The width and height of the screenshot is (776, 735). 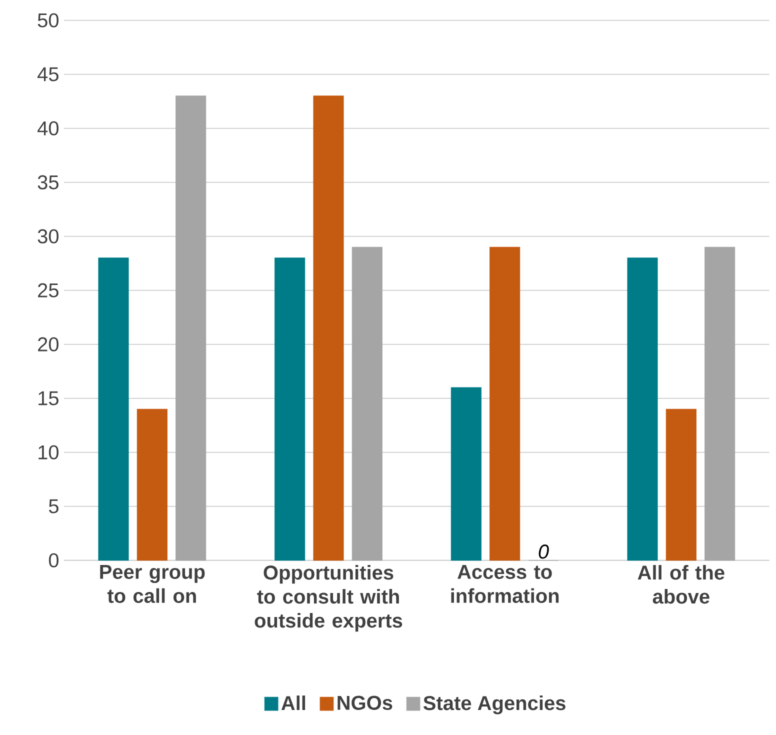 What do you see at coordinates (543, 551) in the screenshot?
I see `data-label: 0` at bounding box center [543, 551].